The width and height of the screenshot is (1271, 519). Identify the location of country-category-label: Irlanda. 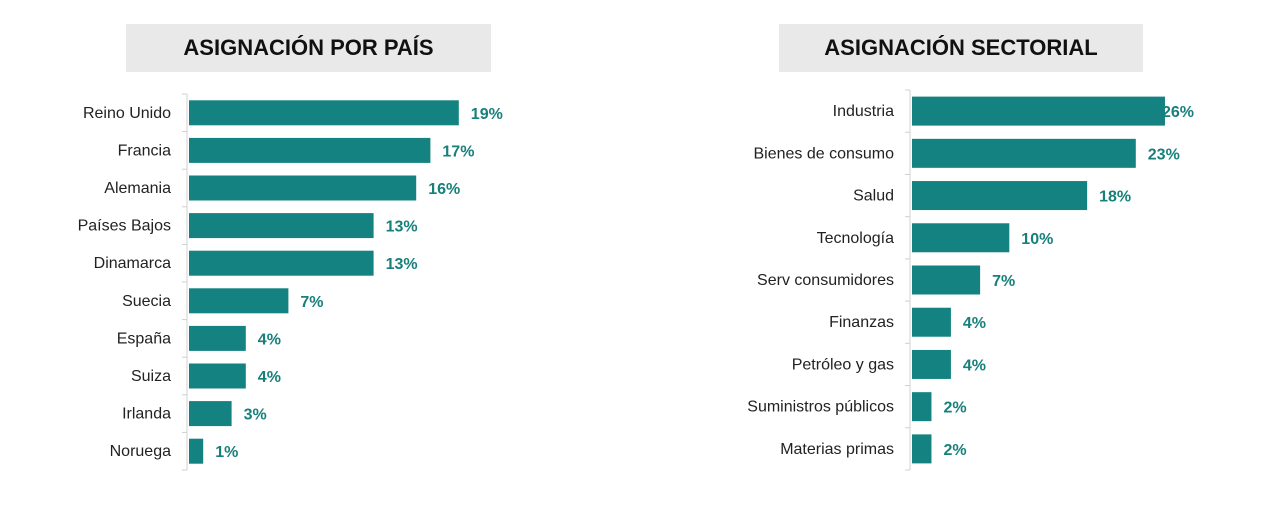
(146, 414).